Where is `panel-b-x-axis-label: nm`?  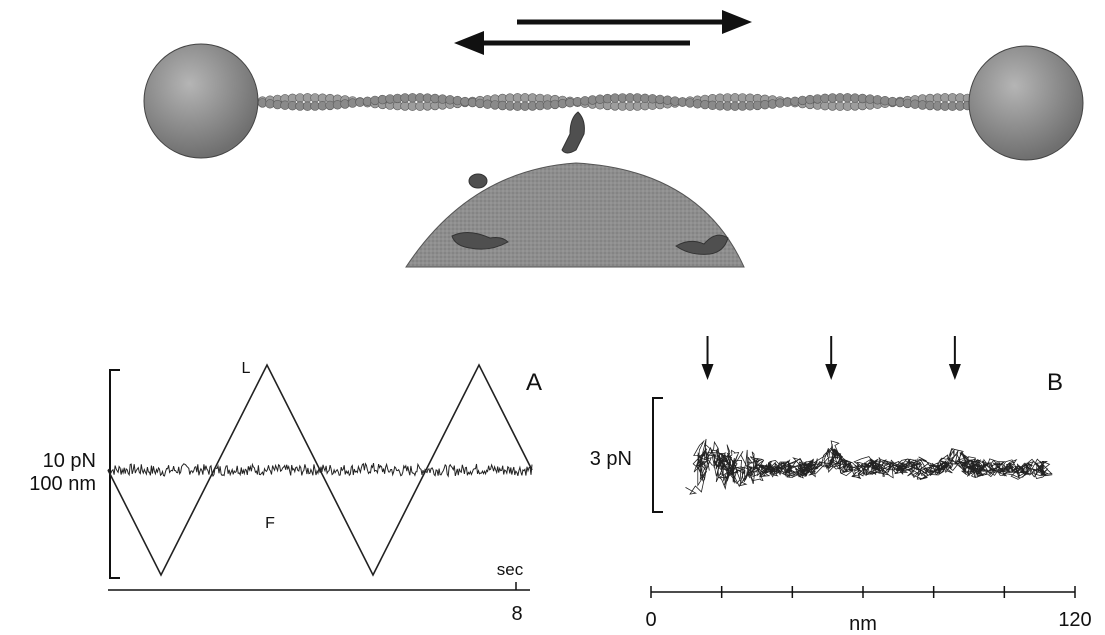
panel-b-x-axis-label: nm is located at coordinates (863, 624).